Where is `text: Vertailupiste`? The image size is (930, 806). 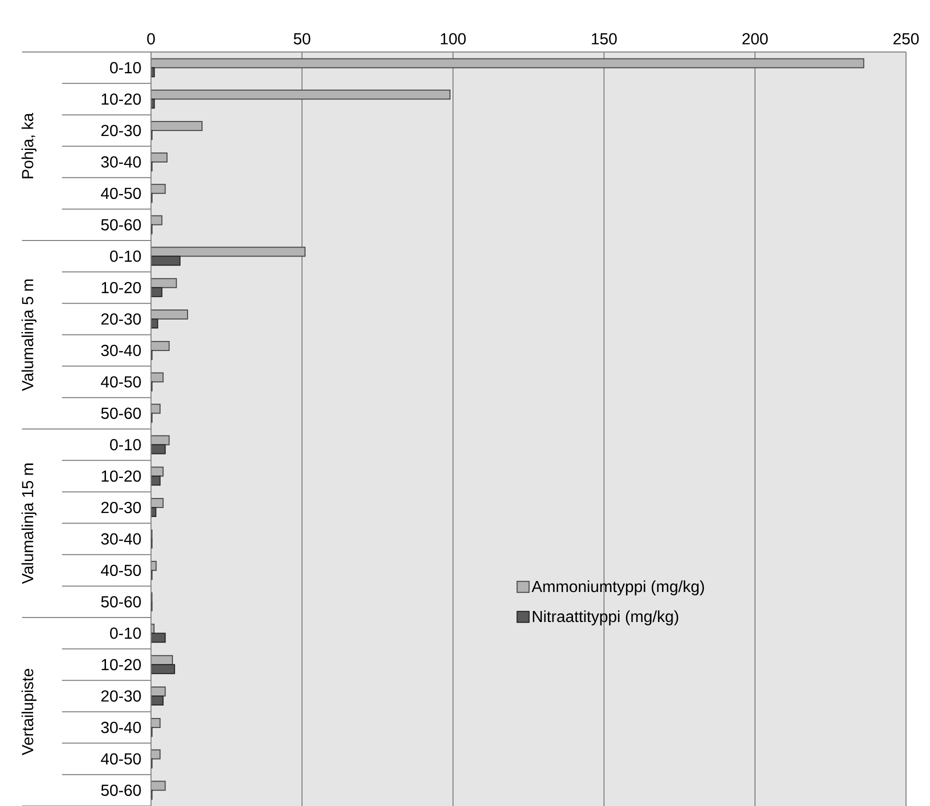
text: Vertailupiste is located at coordinates (29, 712).